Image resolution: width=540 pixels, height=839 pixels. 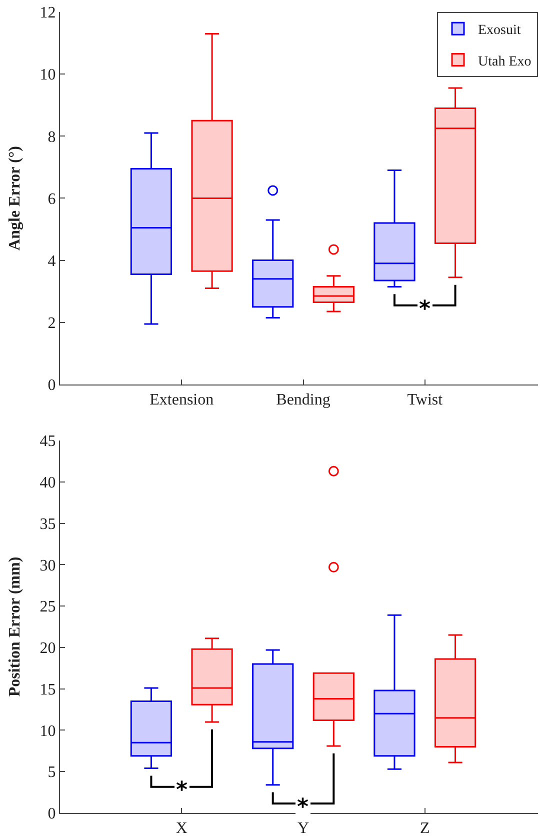 What do you see at coordinates (48, 649) in the screenshot?
I see `y-tick-label: 20` at bounding box center [48, 649].